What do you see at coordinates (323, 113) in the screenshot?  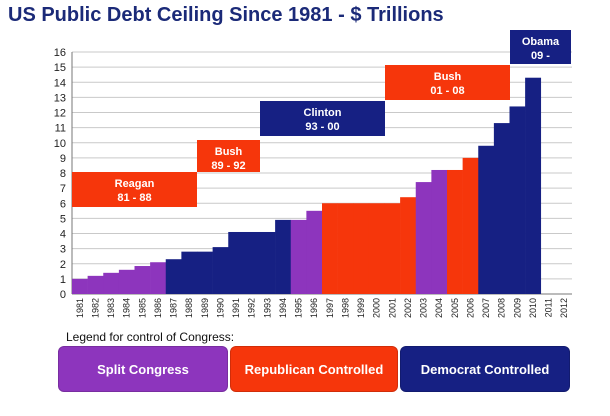 I see `presidency-name: Clinton` at bounding box center [323, 113].